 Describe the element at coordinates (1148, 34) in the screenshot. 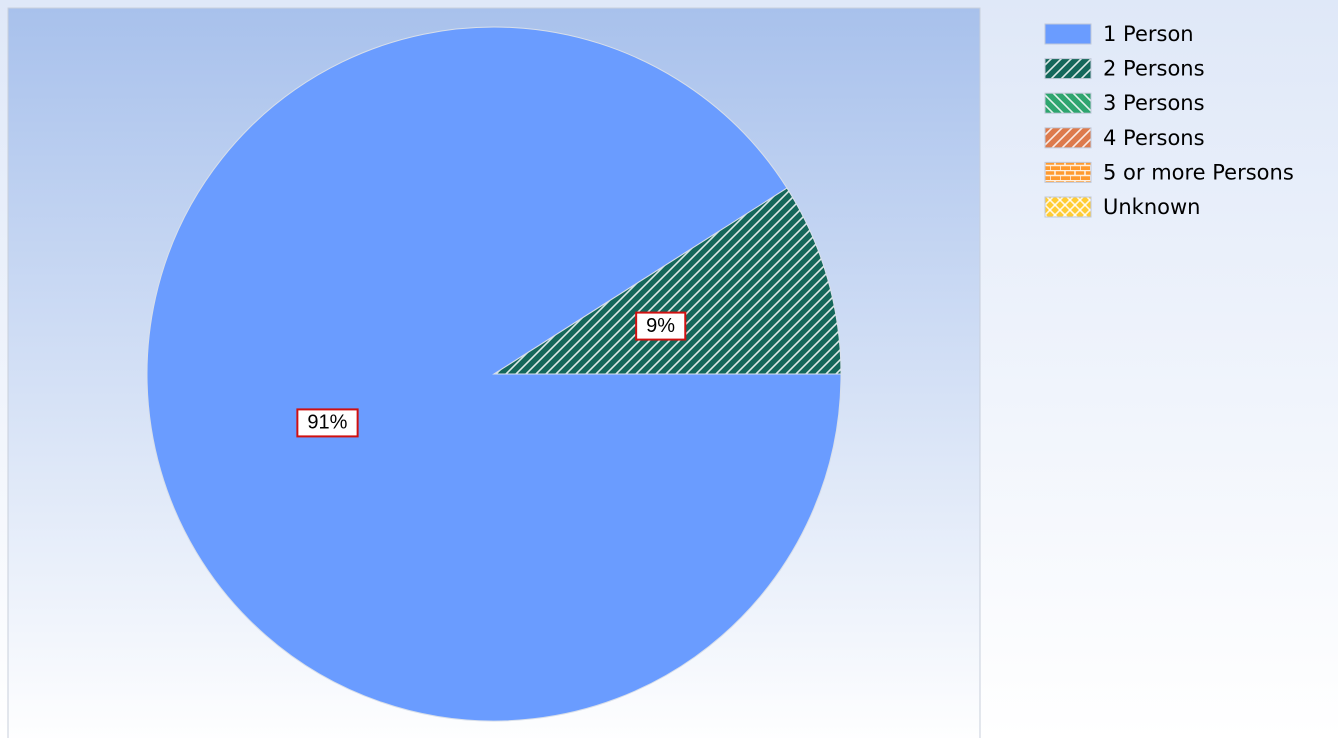

I see `legend-label: 1 Person` at that location.